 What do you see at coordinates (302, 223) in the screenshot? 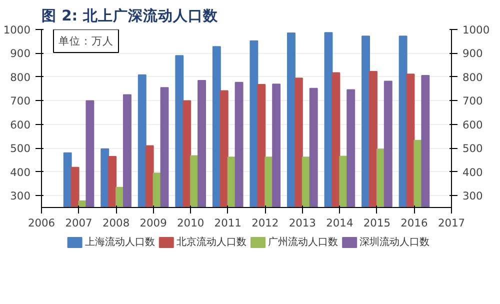
I see `x-tick-label: 2013` at bounding box center [302, 223].